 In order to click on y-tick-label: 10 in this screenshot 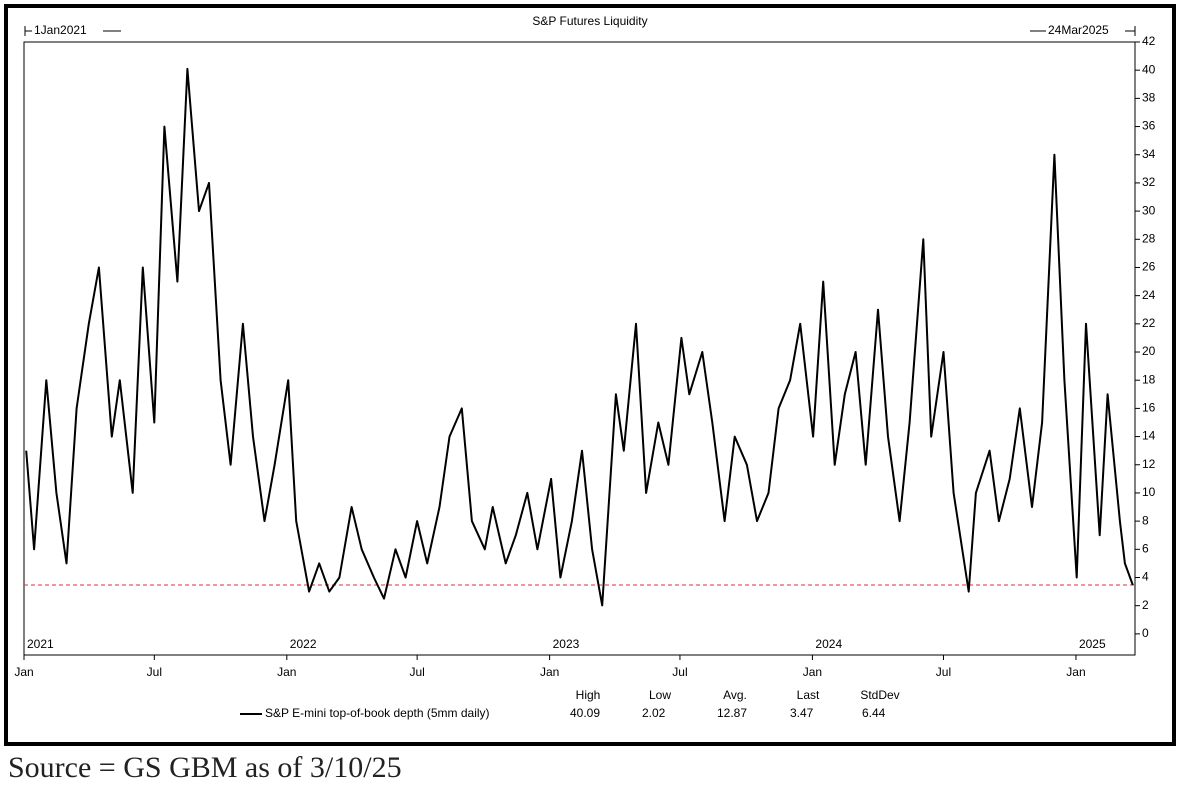, I will do `click(1149, 492)`.